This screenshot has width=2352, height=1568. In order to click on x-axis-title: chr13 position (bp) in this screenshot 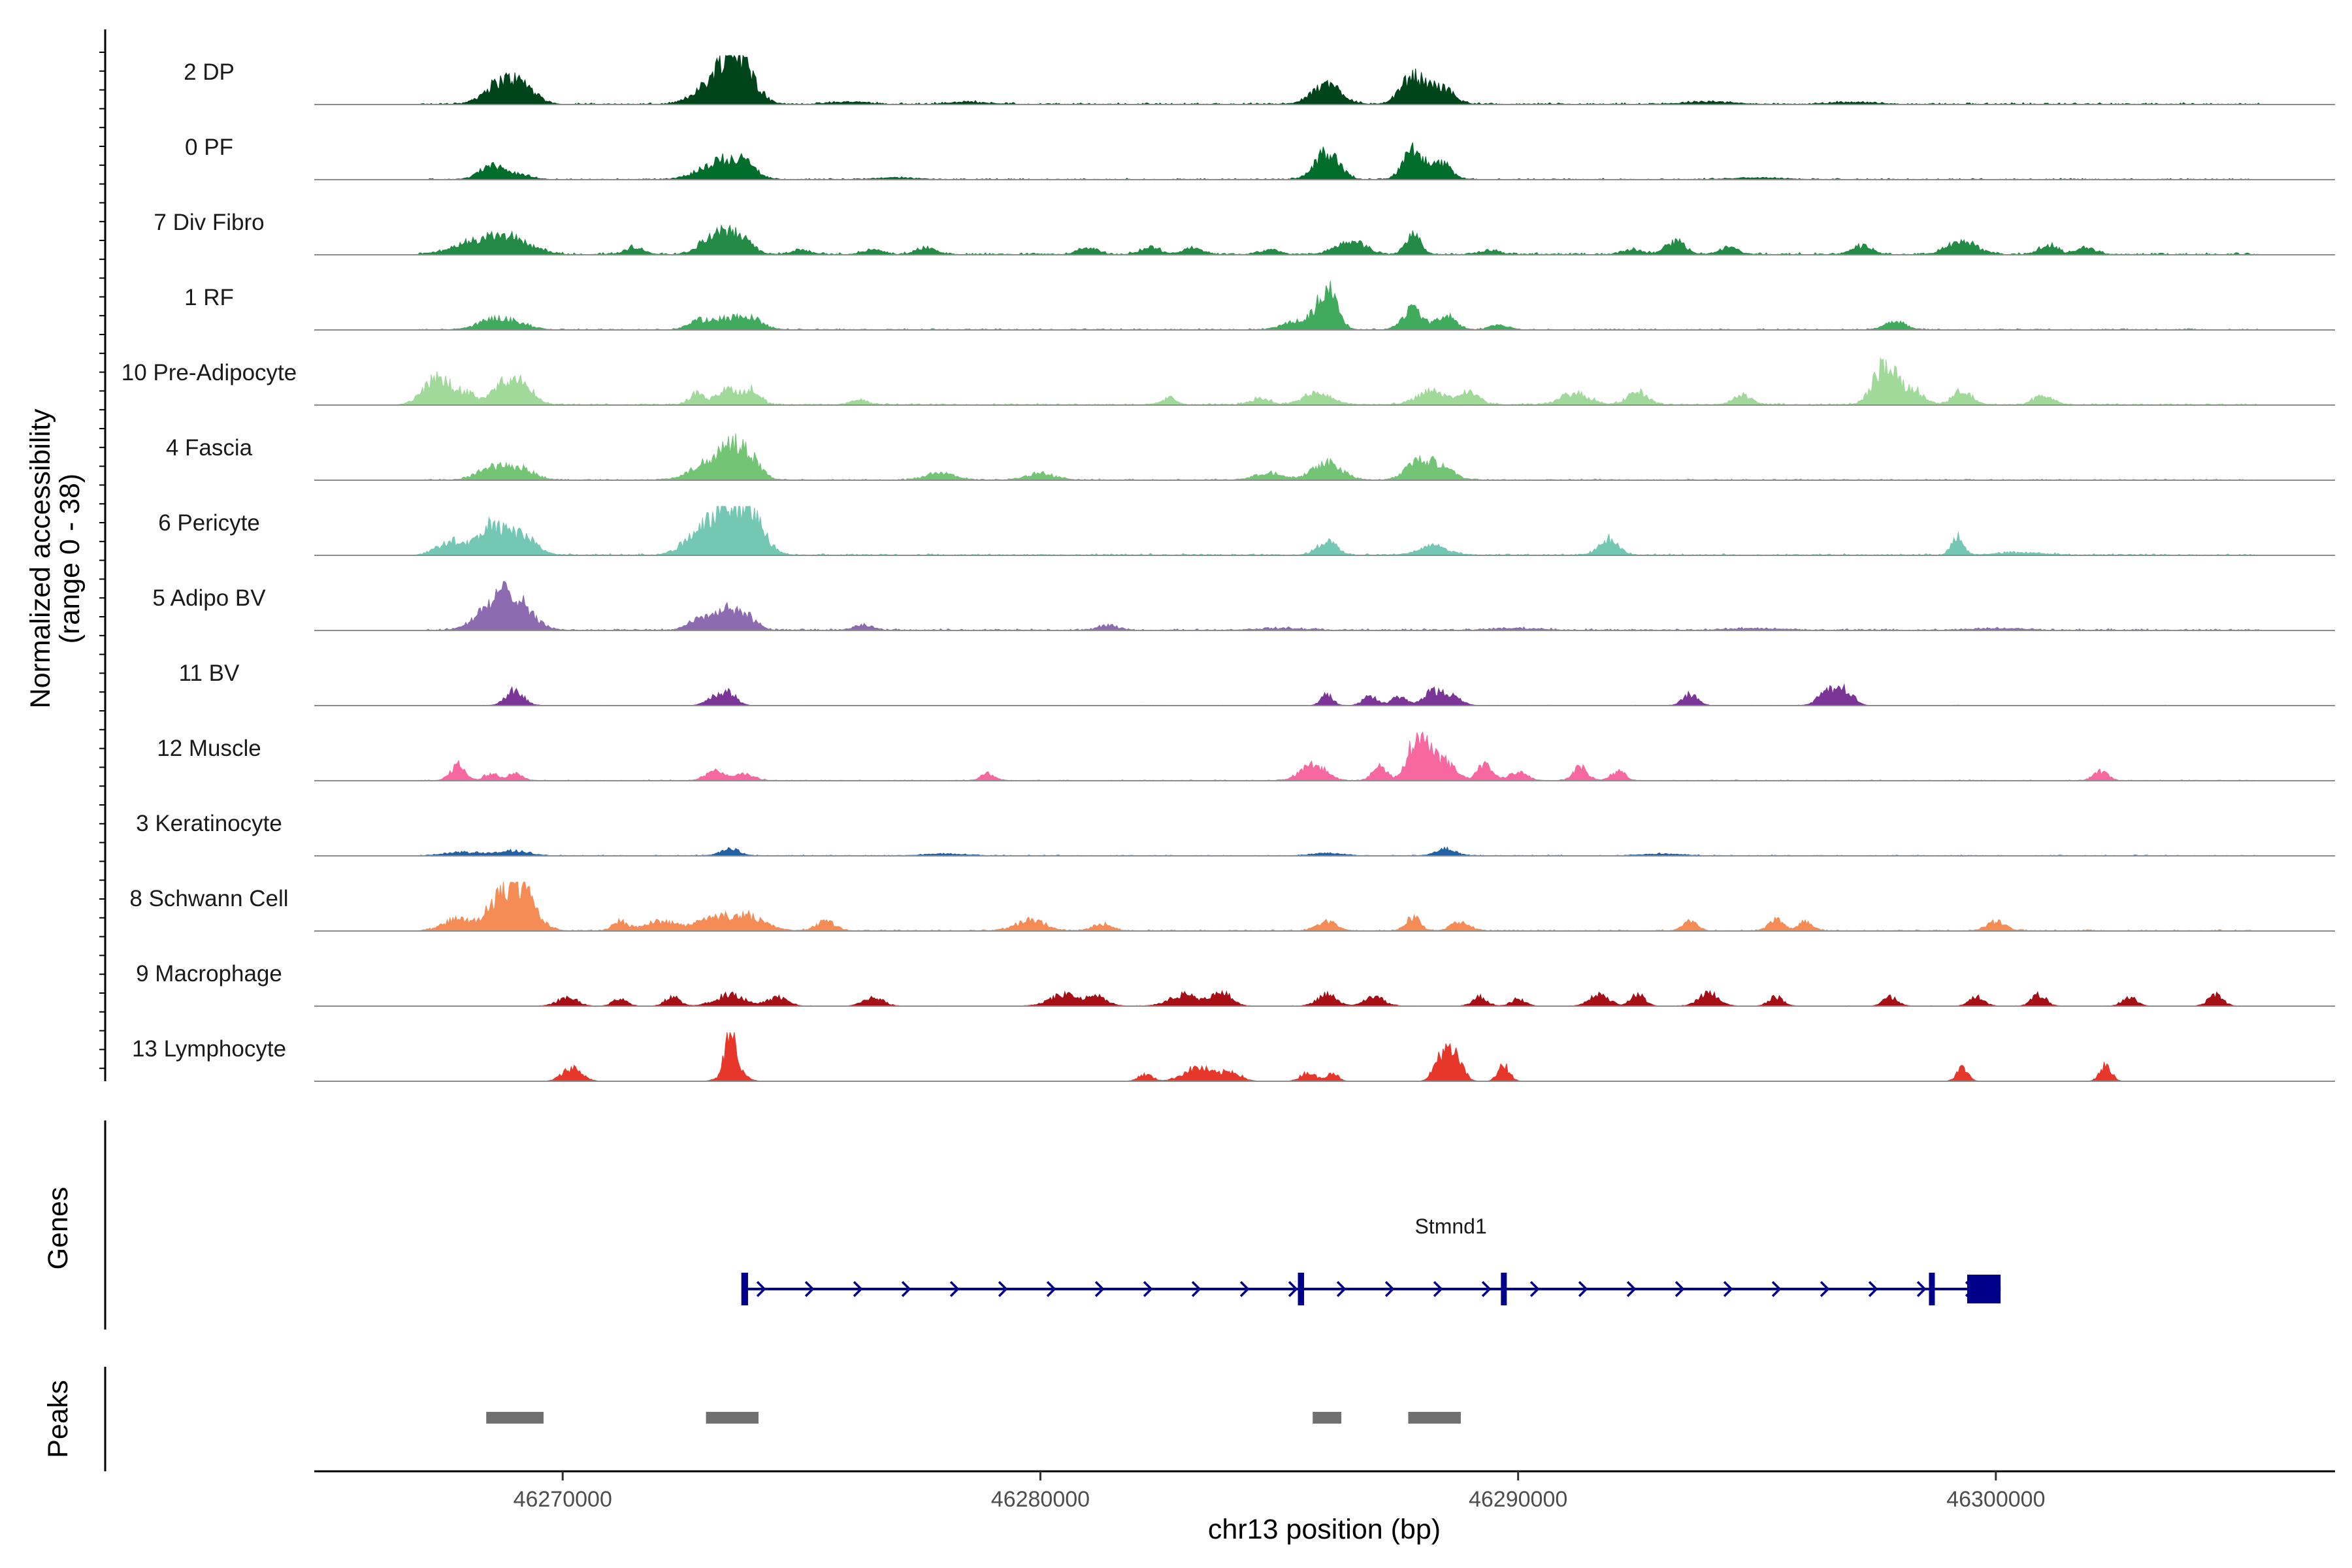, I will do `click(1324, 1529)`.